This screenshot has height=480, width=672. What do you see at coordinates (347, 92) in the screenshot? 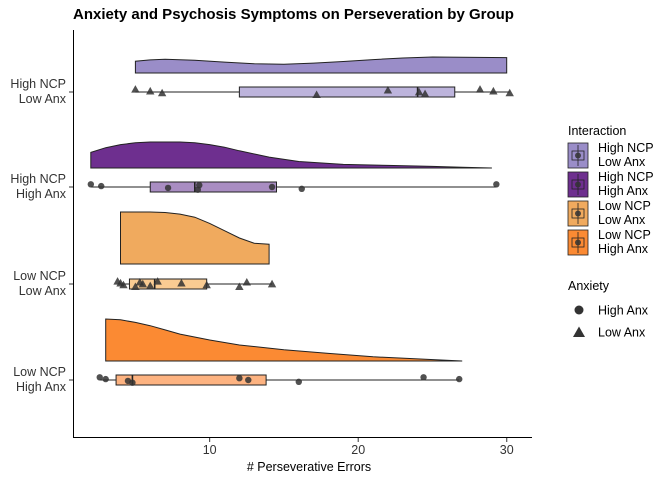
I see `box-high_ncp_low_anx` at bounding box center [347, 92].